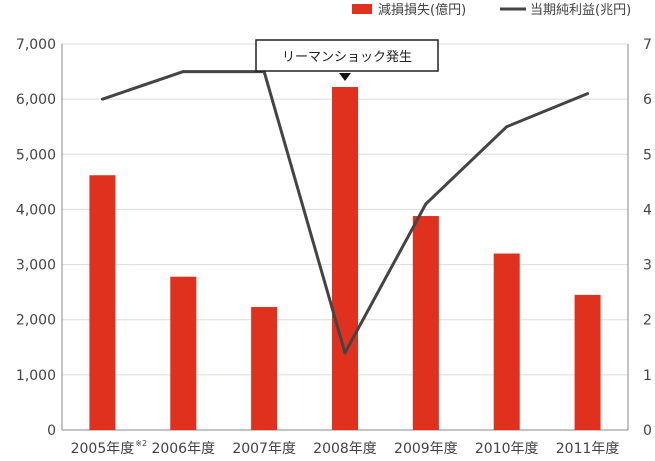 This screenshot has width=655, height=461. I want to click on legend-swatch-bar, so click(362, 9).